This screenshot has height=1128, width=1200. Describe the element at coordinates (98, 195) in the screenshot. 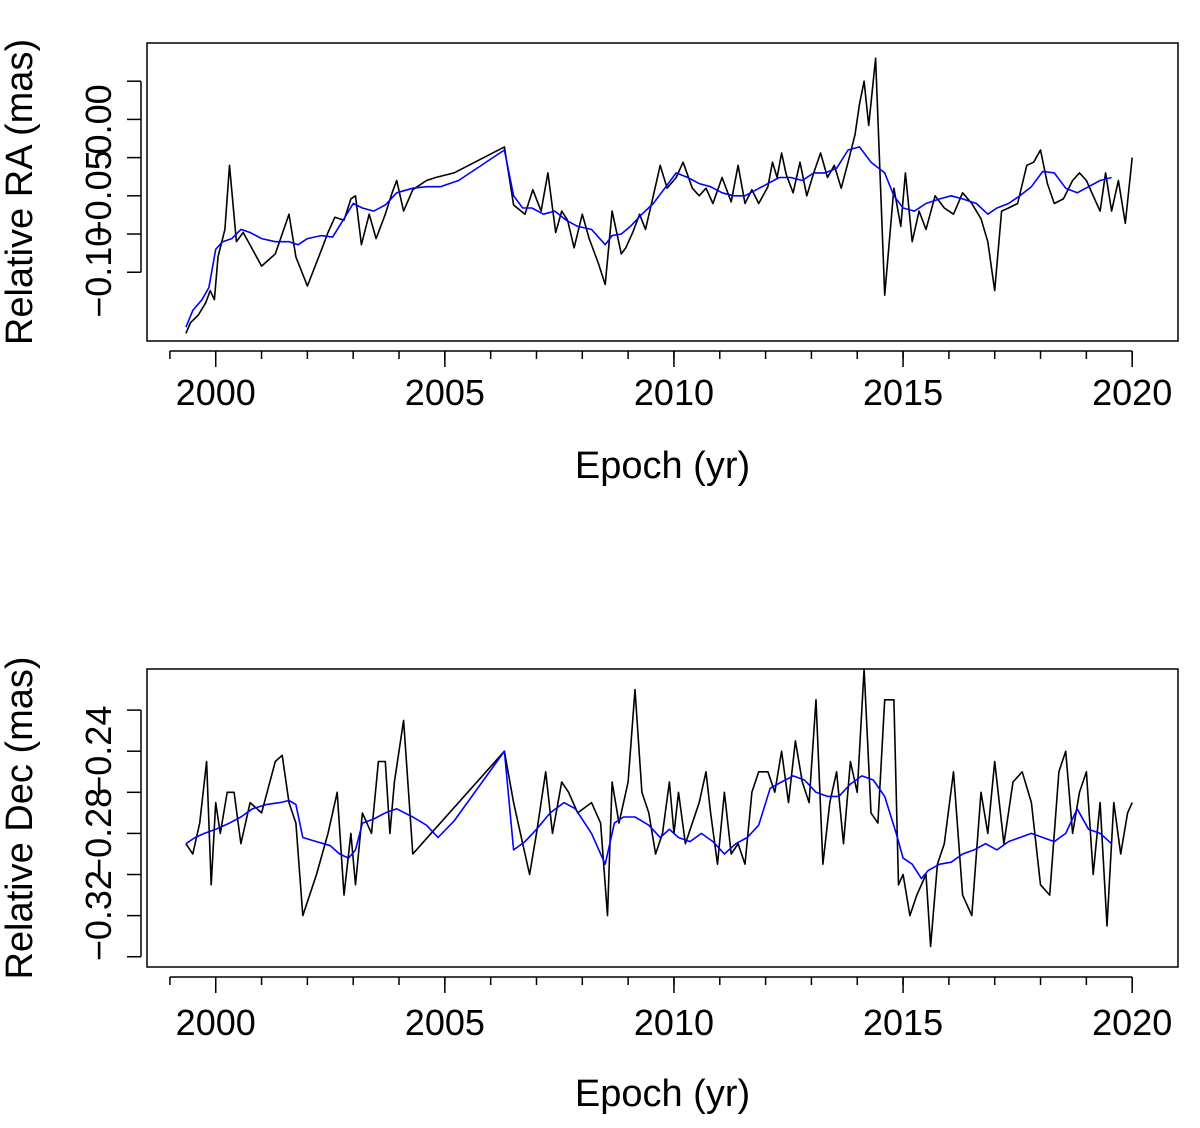

I see `y-tick-label: −0.05` at that location.